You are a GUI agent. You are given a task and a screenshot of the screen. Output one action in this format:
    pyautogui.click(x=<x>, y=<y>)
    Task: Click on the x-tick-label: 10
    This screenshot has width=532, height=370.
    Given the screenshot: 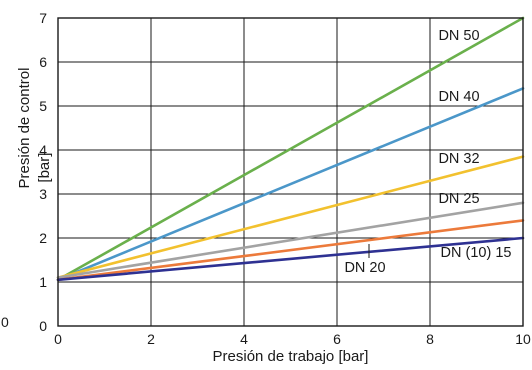 What is the action you would take?
    pyautogui.click(x=523, y=339)
    